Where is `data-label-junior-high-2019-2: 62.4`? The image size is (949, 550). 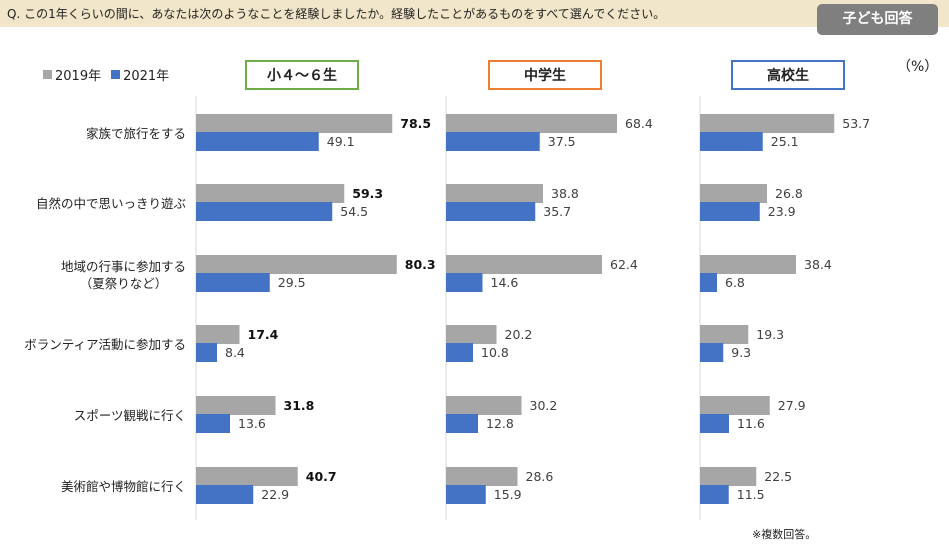
data-label-junior-high-2019-2: 62.4 is located at coordinates (624, 264).